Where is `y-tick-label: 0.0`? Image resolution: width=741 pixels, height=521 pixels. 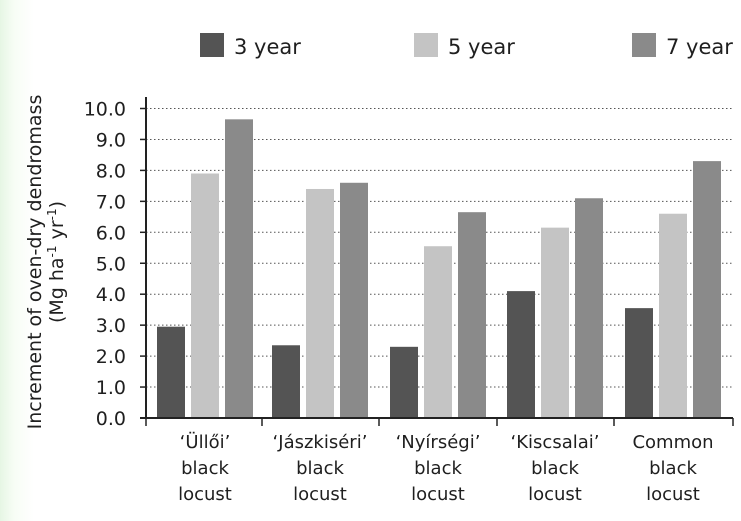 y-tick-label: 0.0 is located at coordinates (111, 419).